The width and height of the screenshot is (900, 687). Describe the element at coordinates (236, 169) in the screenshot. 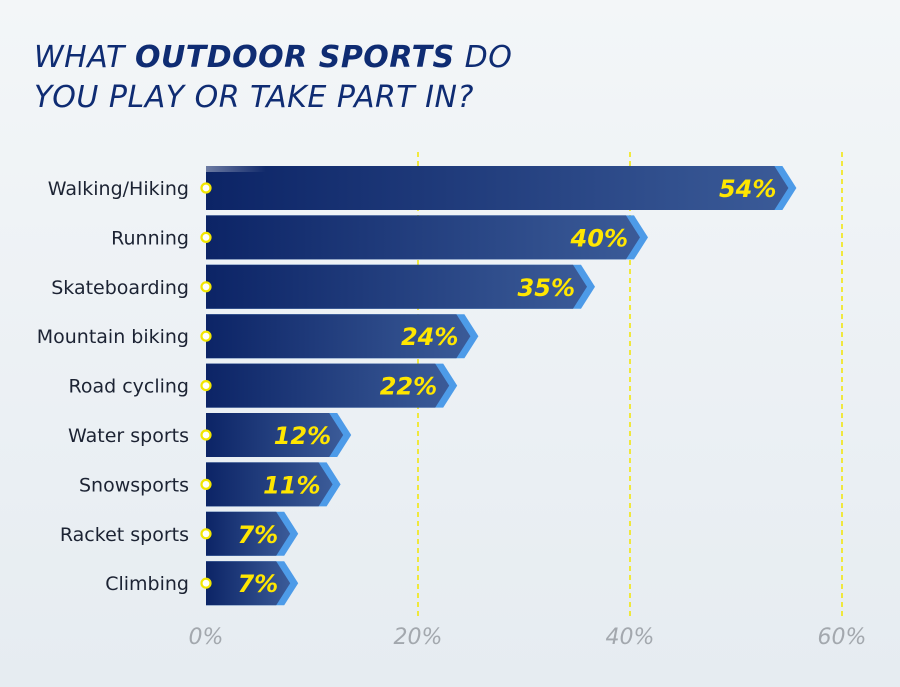

I see `bar-highlight` at that location.